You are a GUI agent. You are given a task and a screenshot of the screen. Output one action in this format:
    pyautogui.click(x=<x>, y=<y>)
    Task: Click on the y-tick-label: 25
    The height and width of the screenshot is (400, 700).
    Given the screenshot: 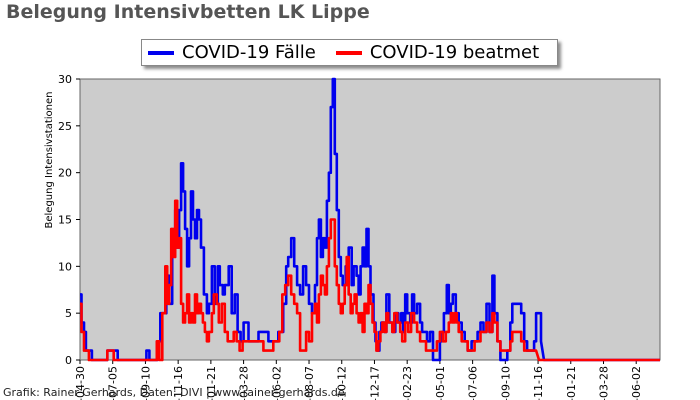 What is the action you would take?
    pyautogui.click(x=65, y=126)
    